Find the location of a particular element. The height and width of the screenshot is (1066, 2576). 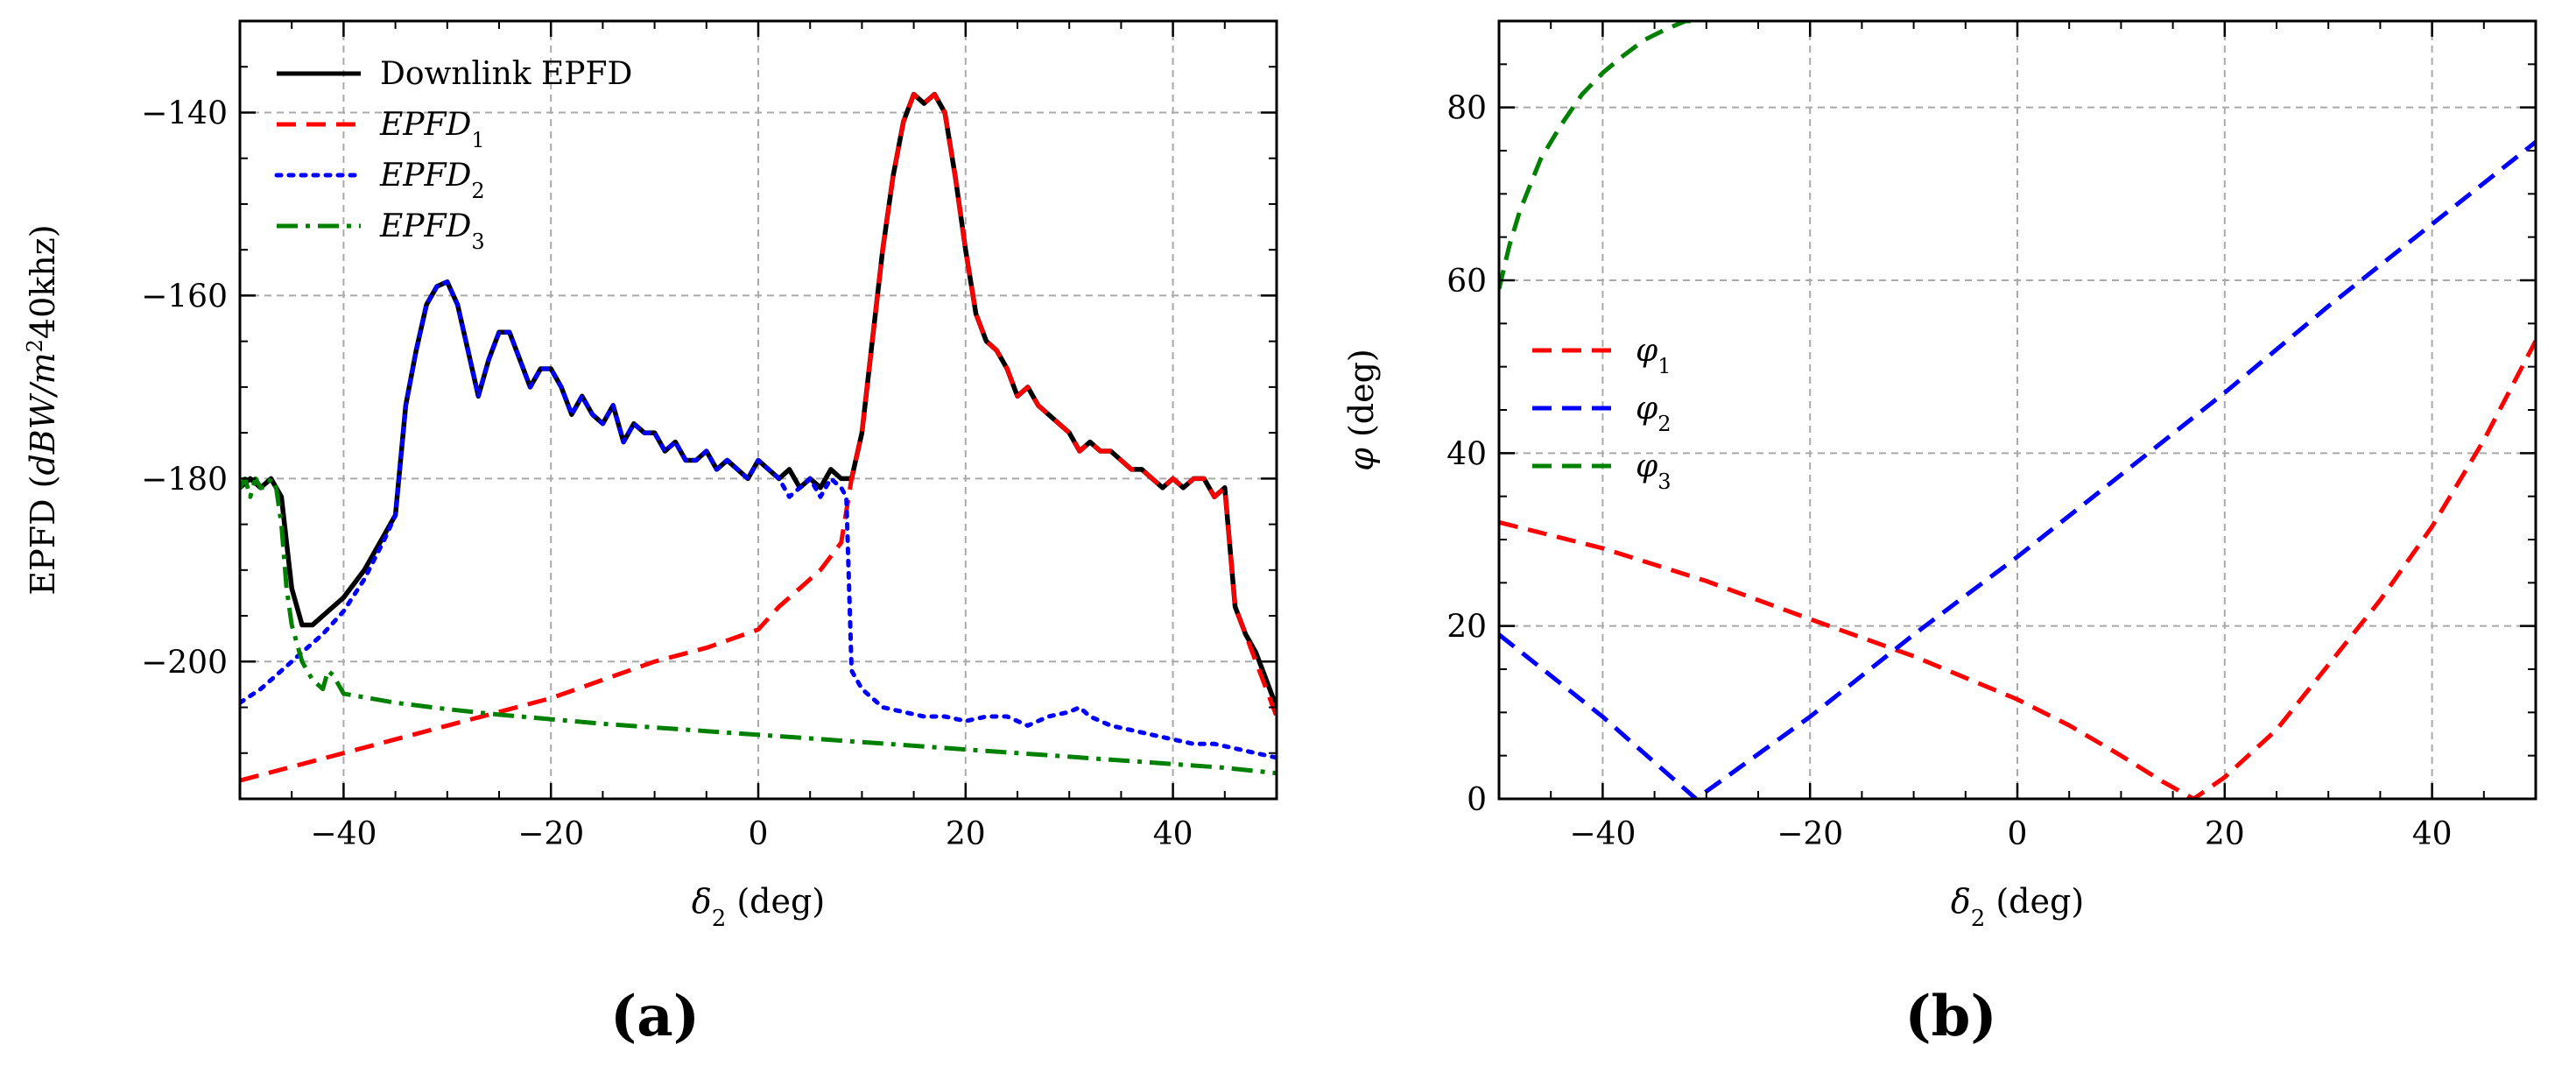

y-tick-label: 60 is located at coordinates (1466, 282).